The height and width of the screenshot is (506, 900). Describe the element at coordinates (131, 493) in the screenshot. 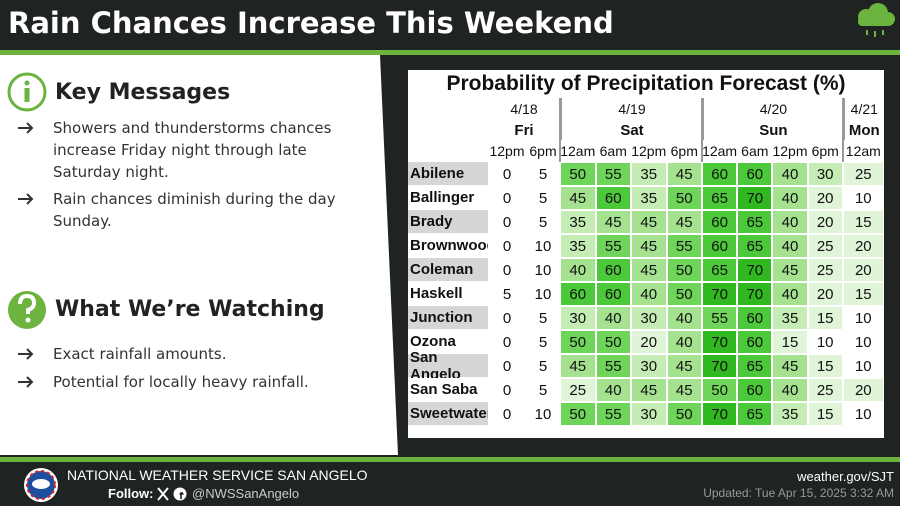

I see `follow-label: Follow:` at that location.